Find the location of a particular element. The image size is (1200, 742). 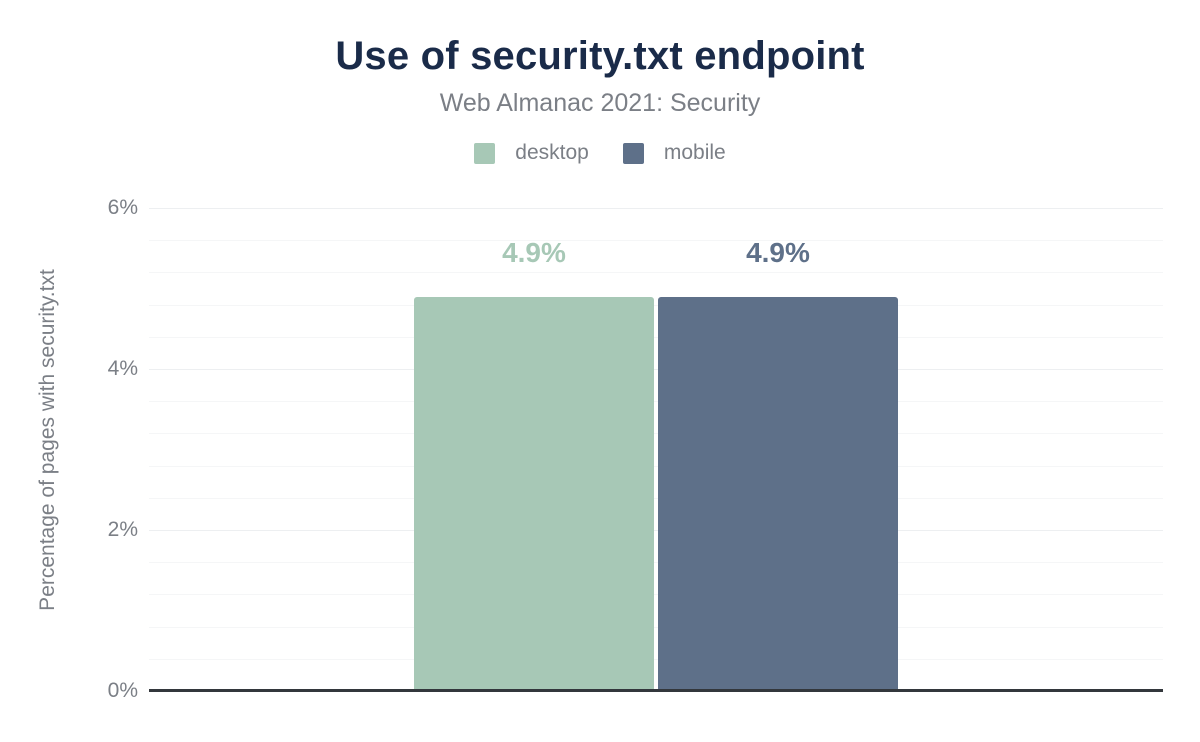

y-axis-title: Percentage of pages with security.txt is located at coordinates (47, 440).